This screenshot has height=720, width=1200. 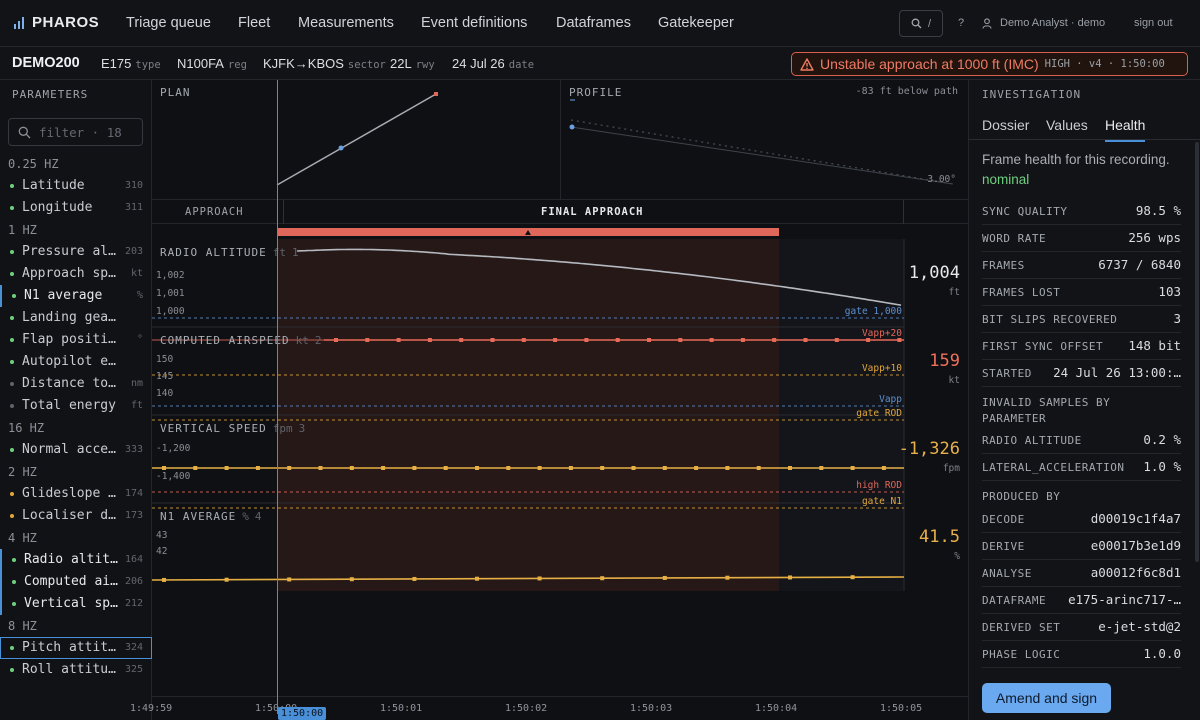 I want to click on panel-scrollbar, so click(x=1197, y=352).